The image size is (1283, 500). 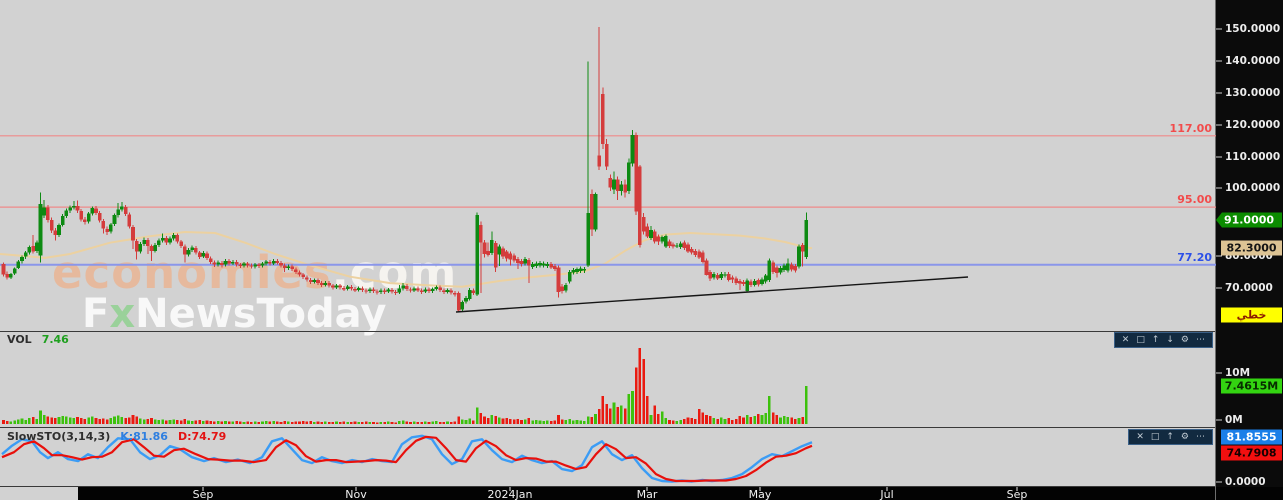 I want to click on stochastic-d-value: D:74.79, so click(x=202, y=436).